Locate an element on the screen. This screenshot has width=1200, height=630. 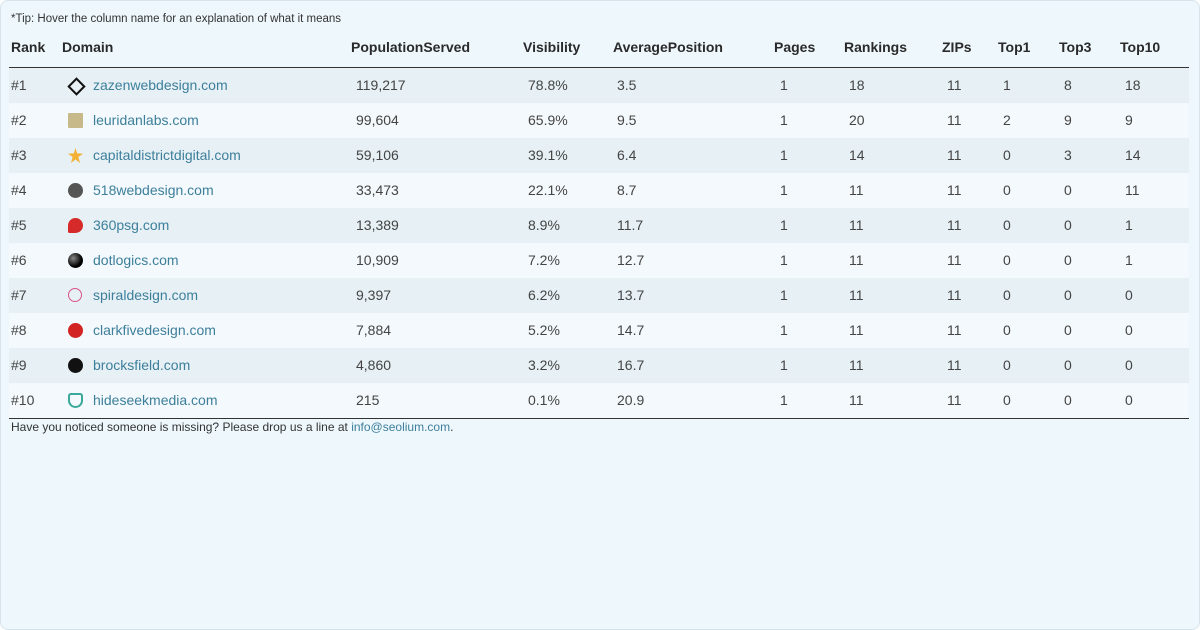
cell: #10 is located at coordinates (23, 400).